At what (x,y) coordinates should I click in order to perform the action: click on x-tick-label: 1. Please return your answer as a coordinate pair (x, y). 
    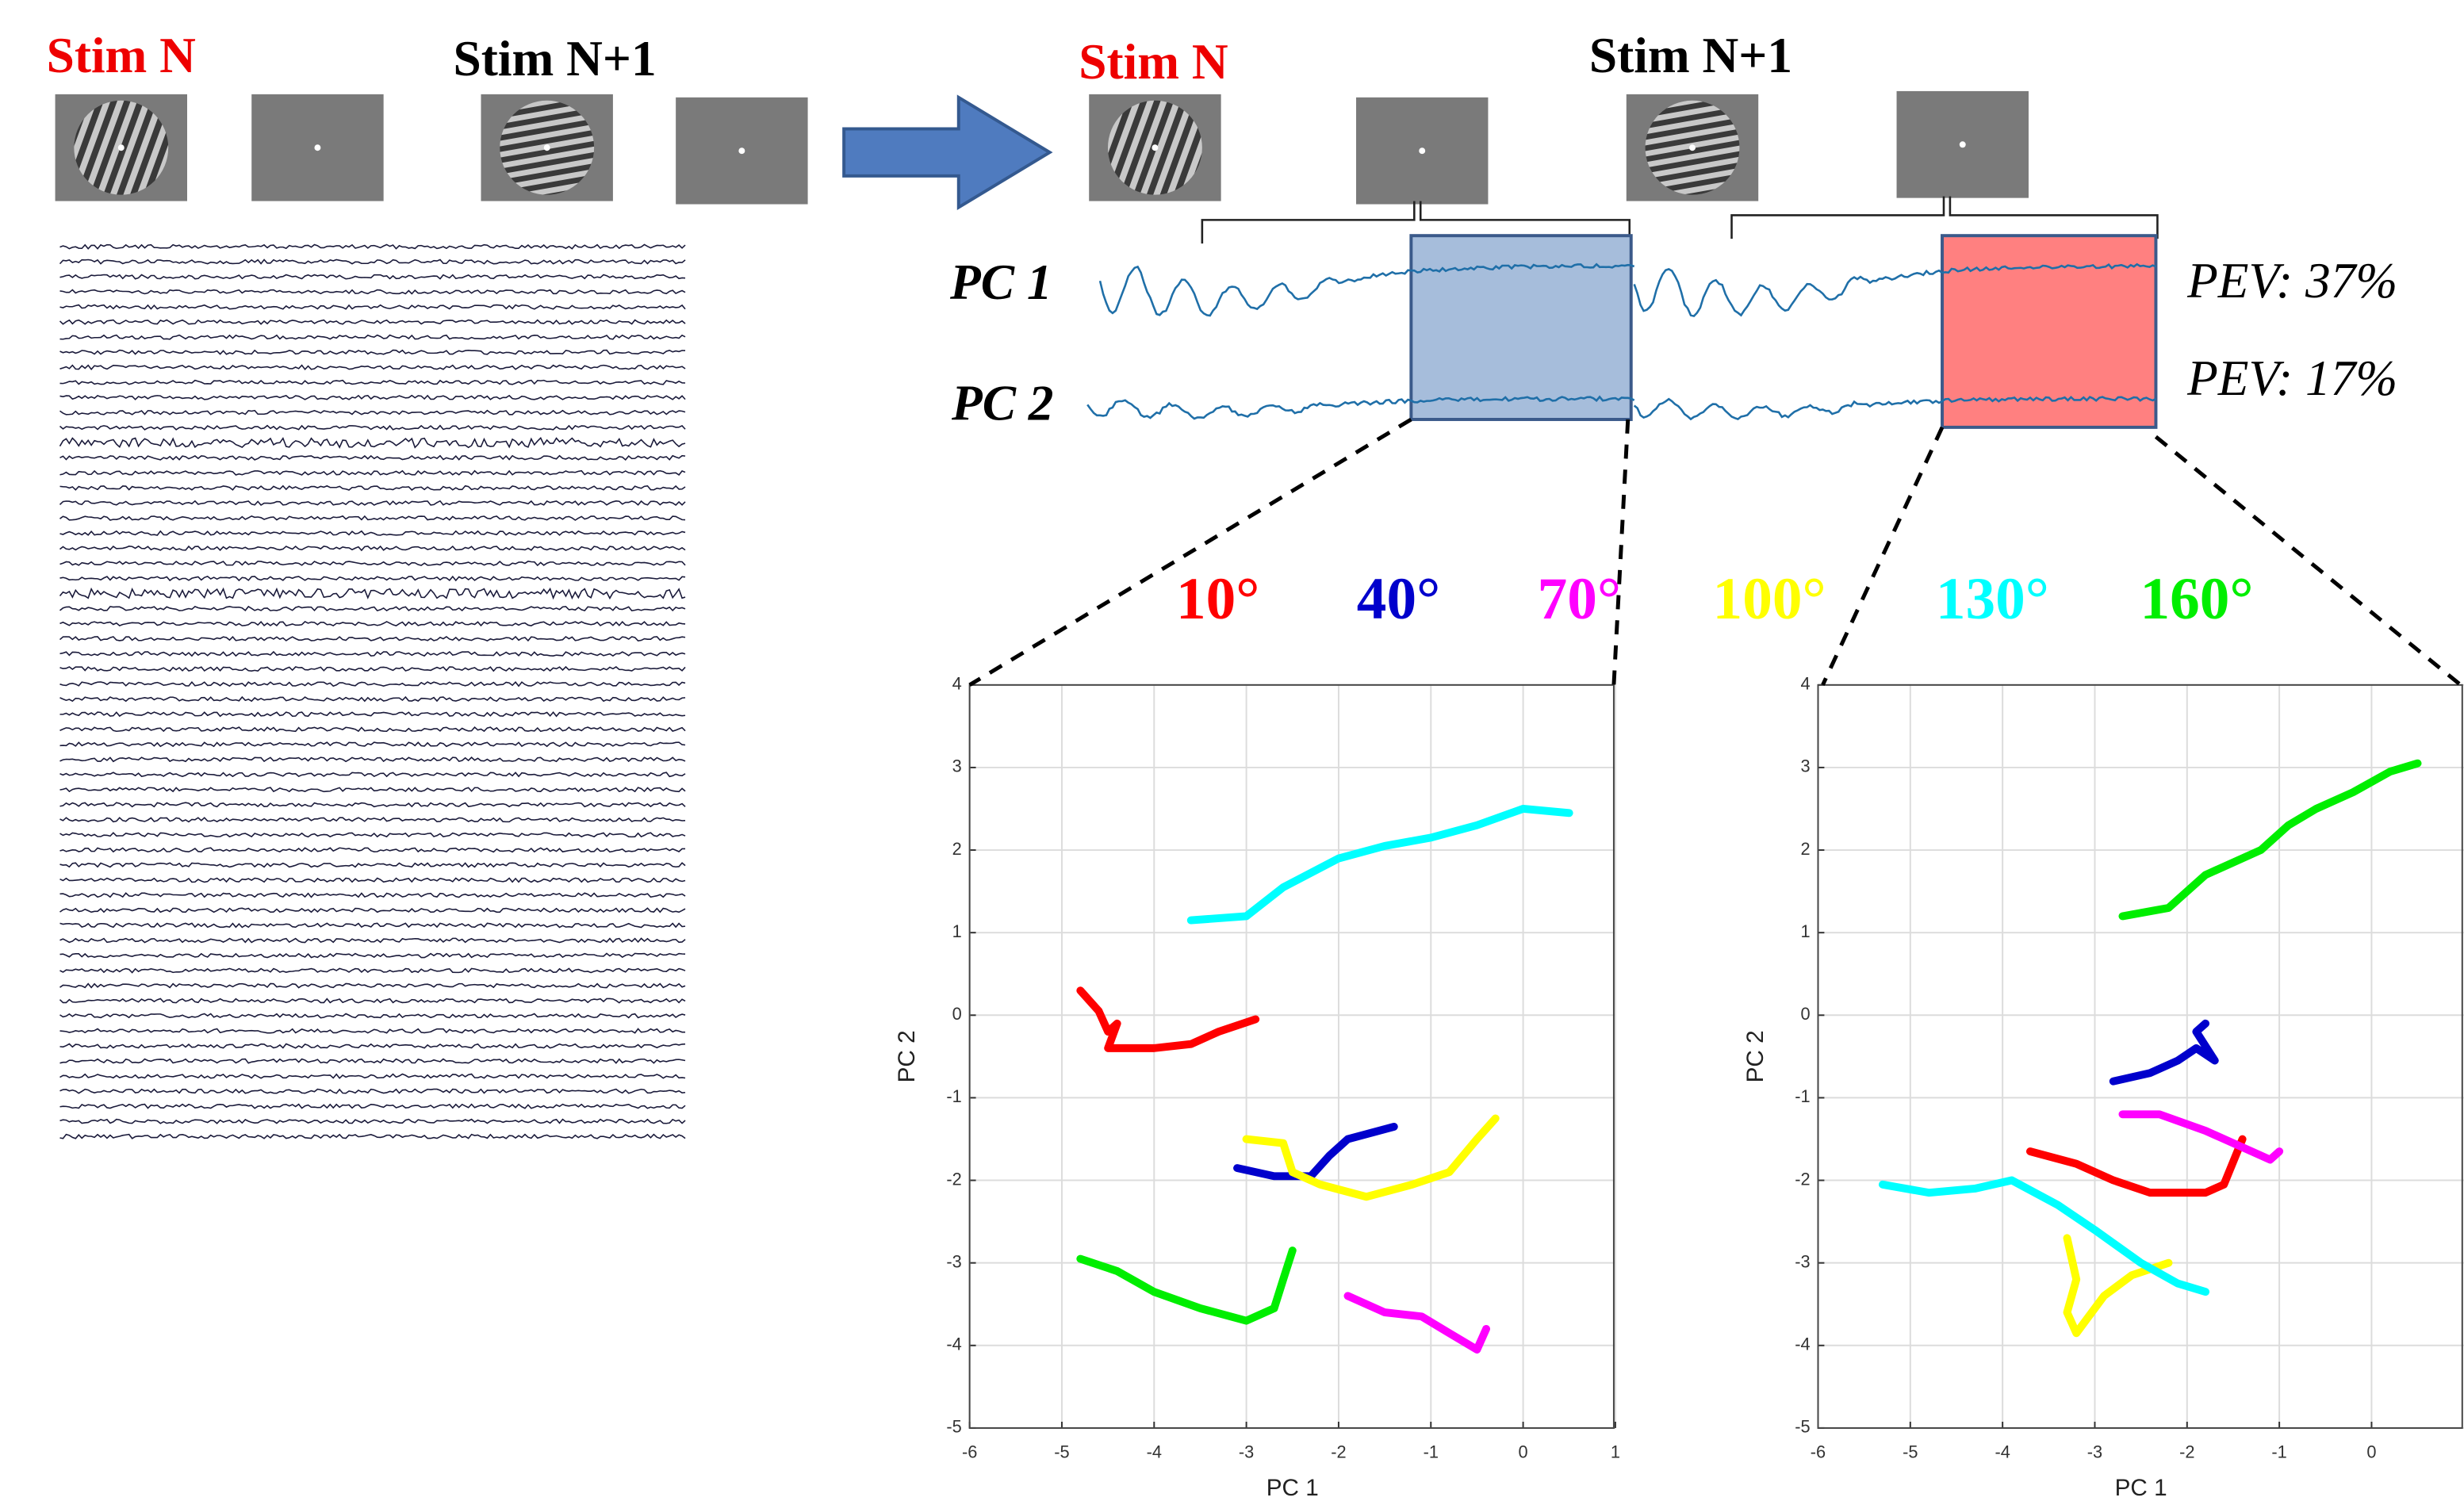
    Looking at the image, I should click on (1615, 1451).